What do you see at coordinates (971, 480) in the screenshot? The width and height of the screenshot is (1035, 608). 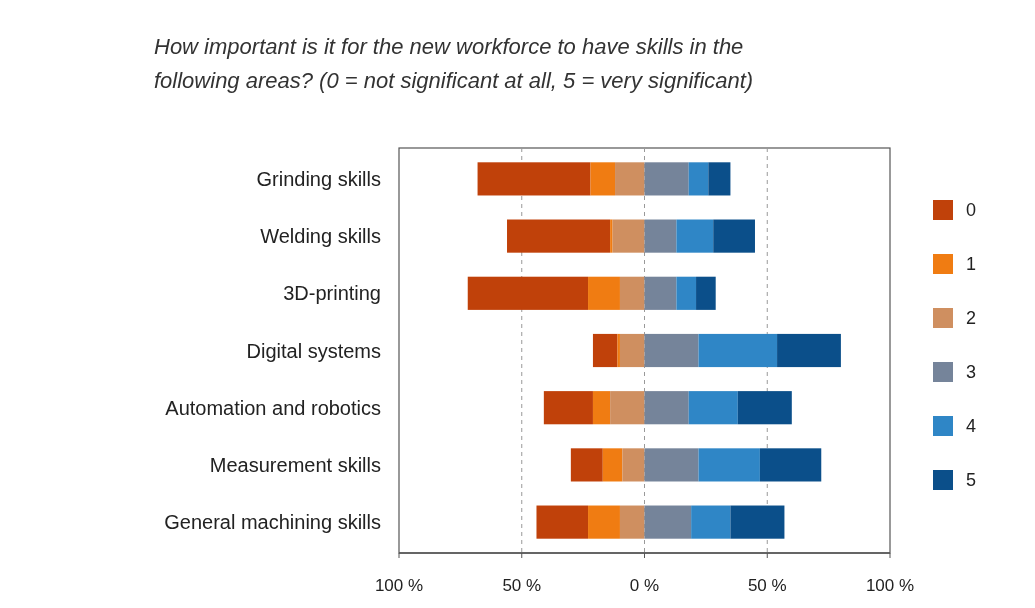 I see `legend-label: 5` at bounding box center [971, 480].